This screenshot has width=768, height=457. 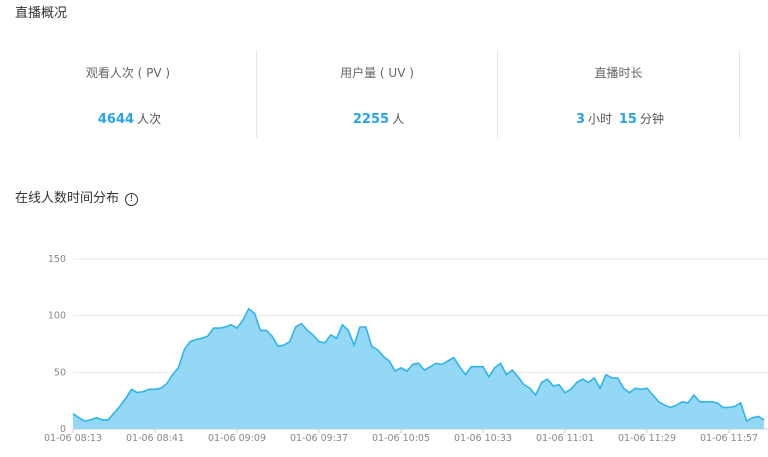 What do you see at coordinates (57, 259) in the screenshot?
I see `y-tick-label: 150` at bounding box center [57, 259].